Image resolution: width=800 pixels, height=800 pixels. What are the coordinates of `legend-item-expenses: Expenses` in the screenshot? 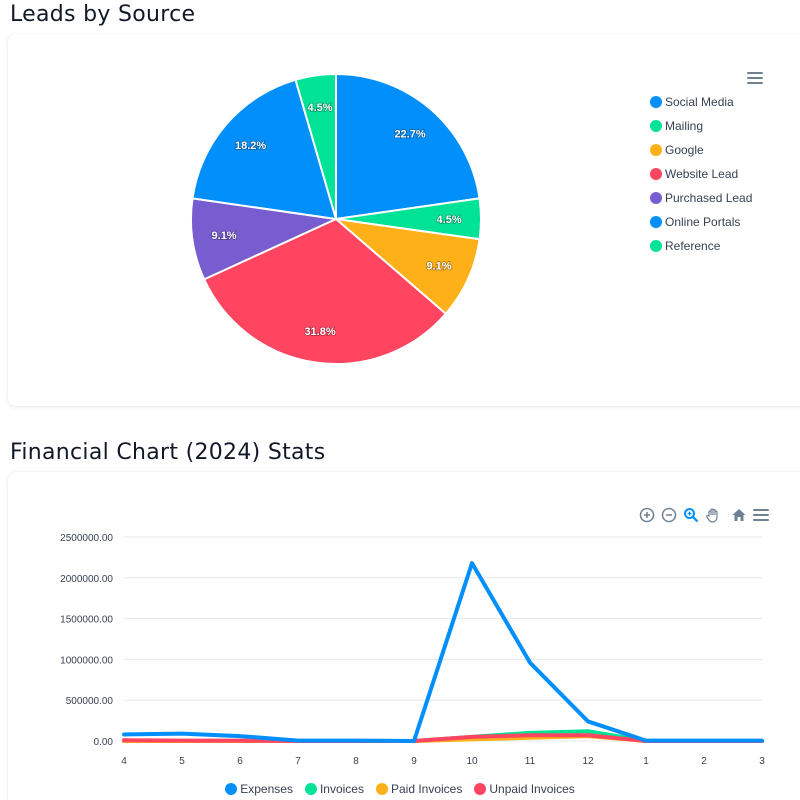 It's located at (259, 789).